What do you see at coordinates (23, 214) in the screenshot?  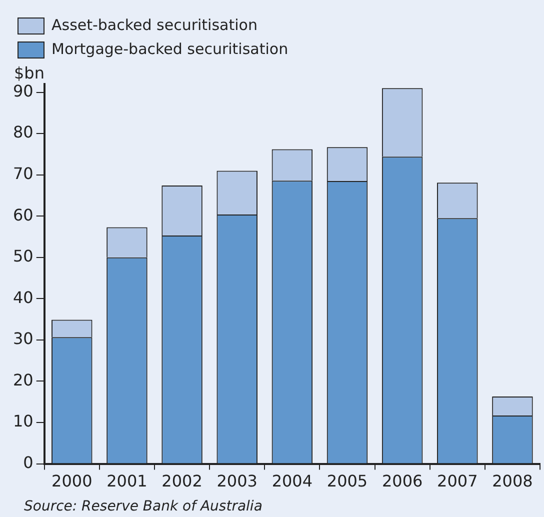 I see `y-tick-label: 60` at bounding box center [23, 214].